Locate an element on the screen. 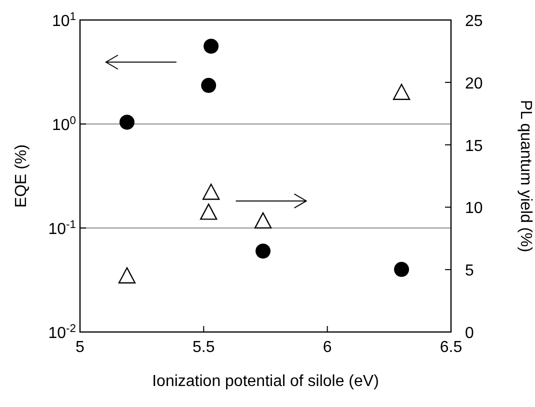  x-tick-label: 5.5 is located at coordinates (203, 347).